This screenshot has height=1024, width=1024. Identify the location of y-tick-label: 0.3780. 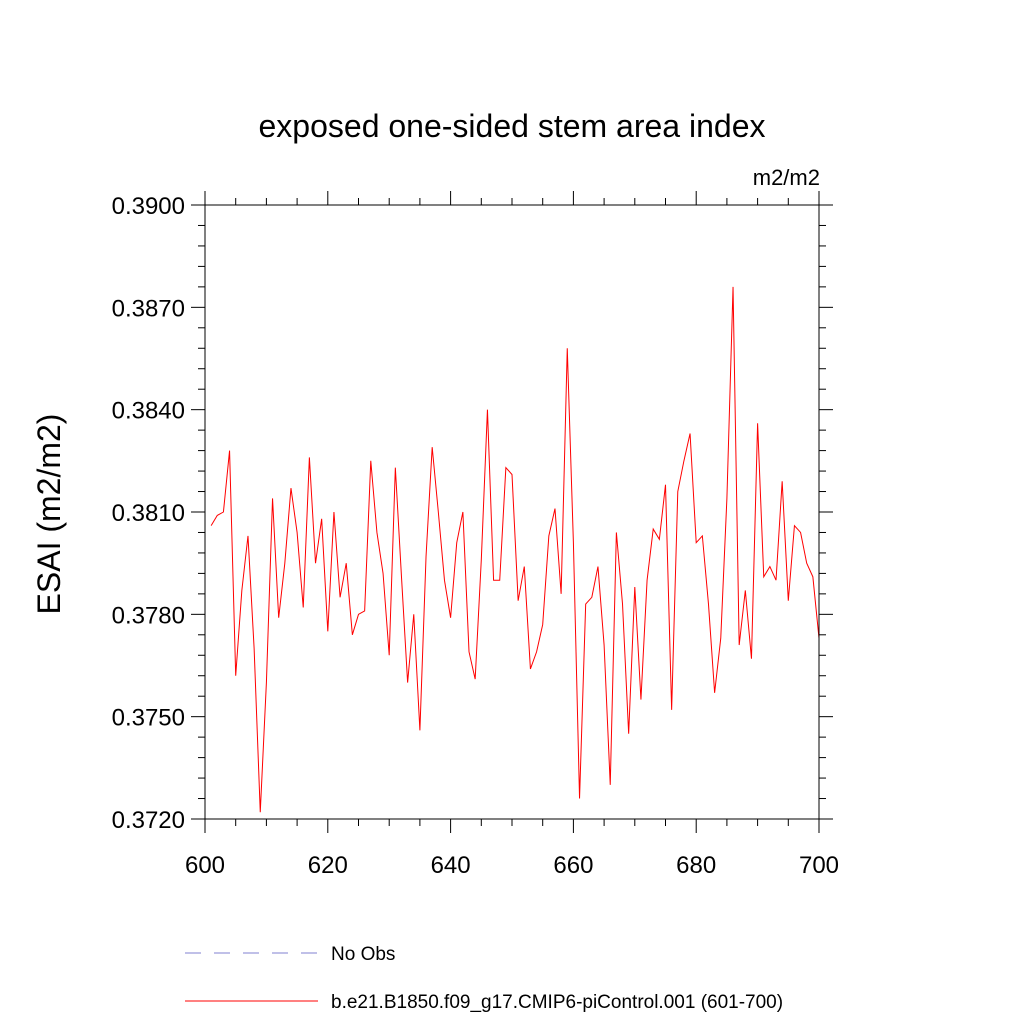
(148, 615).